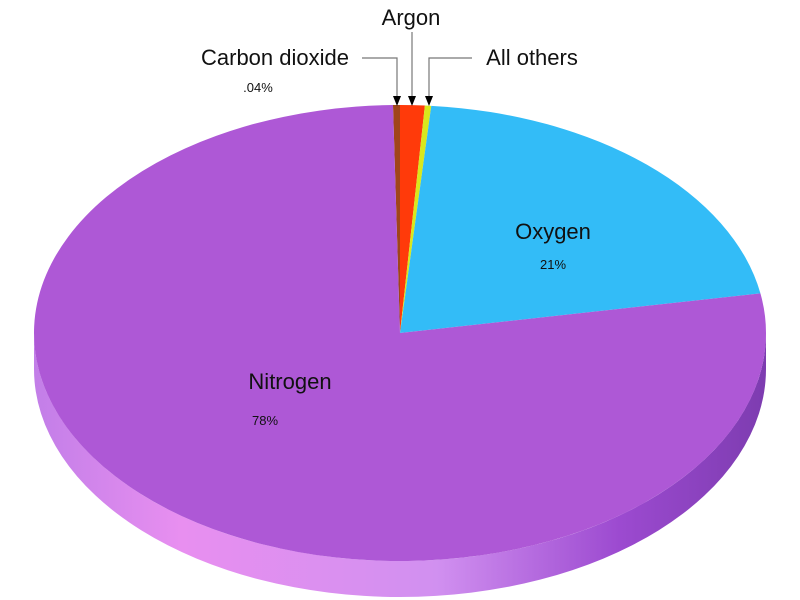 This screenshot has width=800, height=600. I want to click on carbon-dioxide-leader-line, so click(380, 80).